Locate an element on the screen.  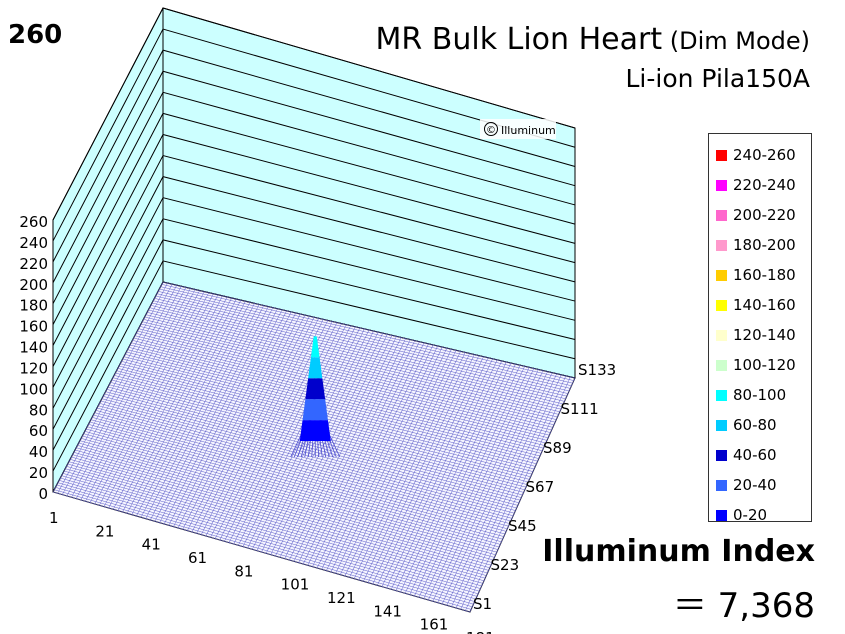
z-tick-label: 240 is located at coordinates (33, 243).